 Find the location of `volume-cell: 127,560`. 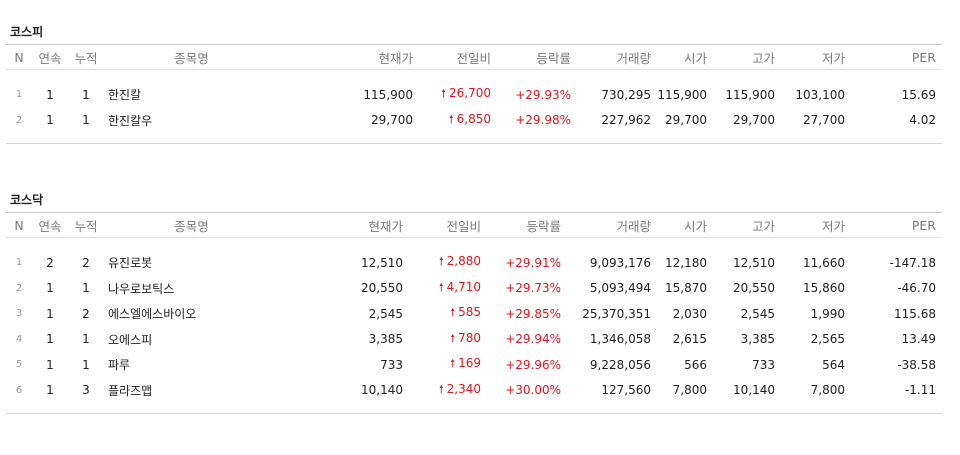

volume-cell: 127,560 is located at coordinates (626, 390).